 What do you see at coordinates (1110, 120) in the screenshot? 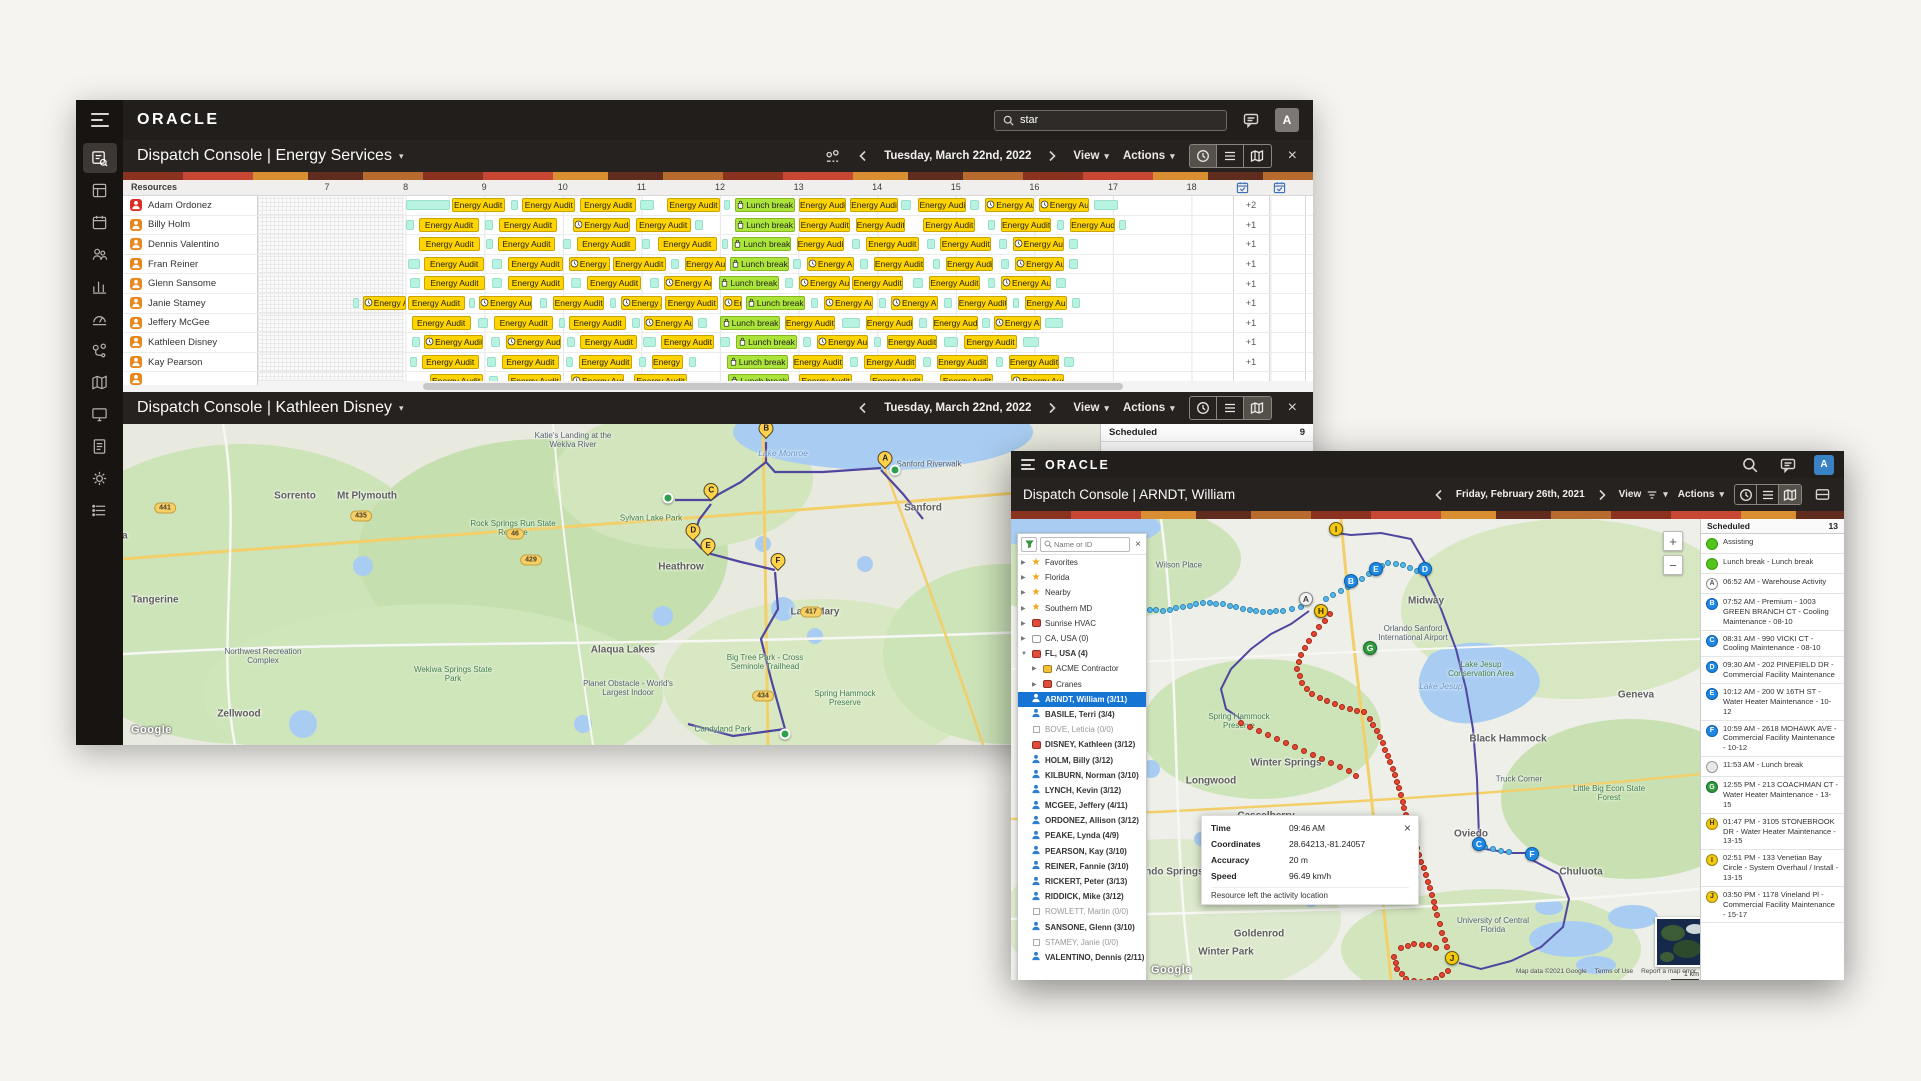
I see `global-search` at bounding box center [1110, 120].